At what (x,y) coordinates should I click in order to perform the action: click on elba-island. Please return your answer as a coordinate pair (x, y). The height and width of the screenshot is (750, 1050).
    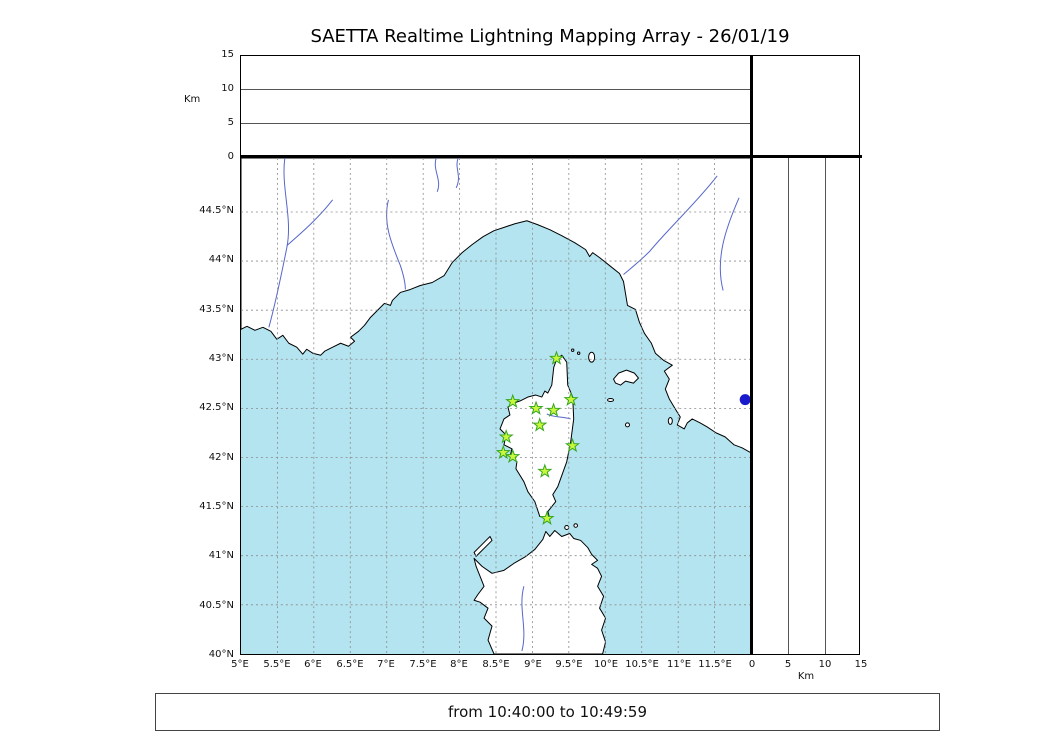
    Looking at the image, I should click on (626, 377).